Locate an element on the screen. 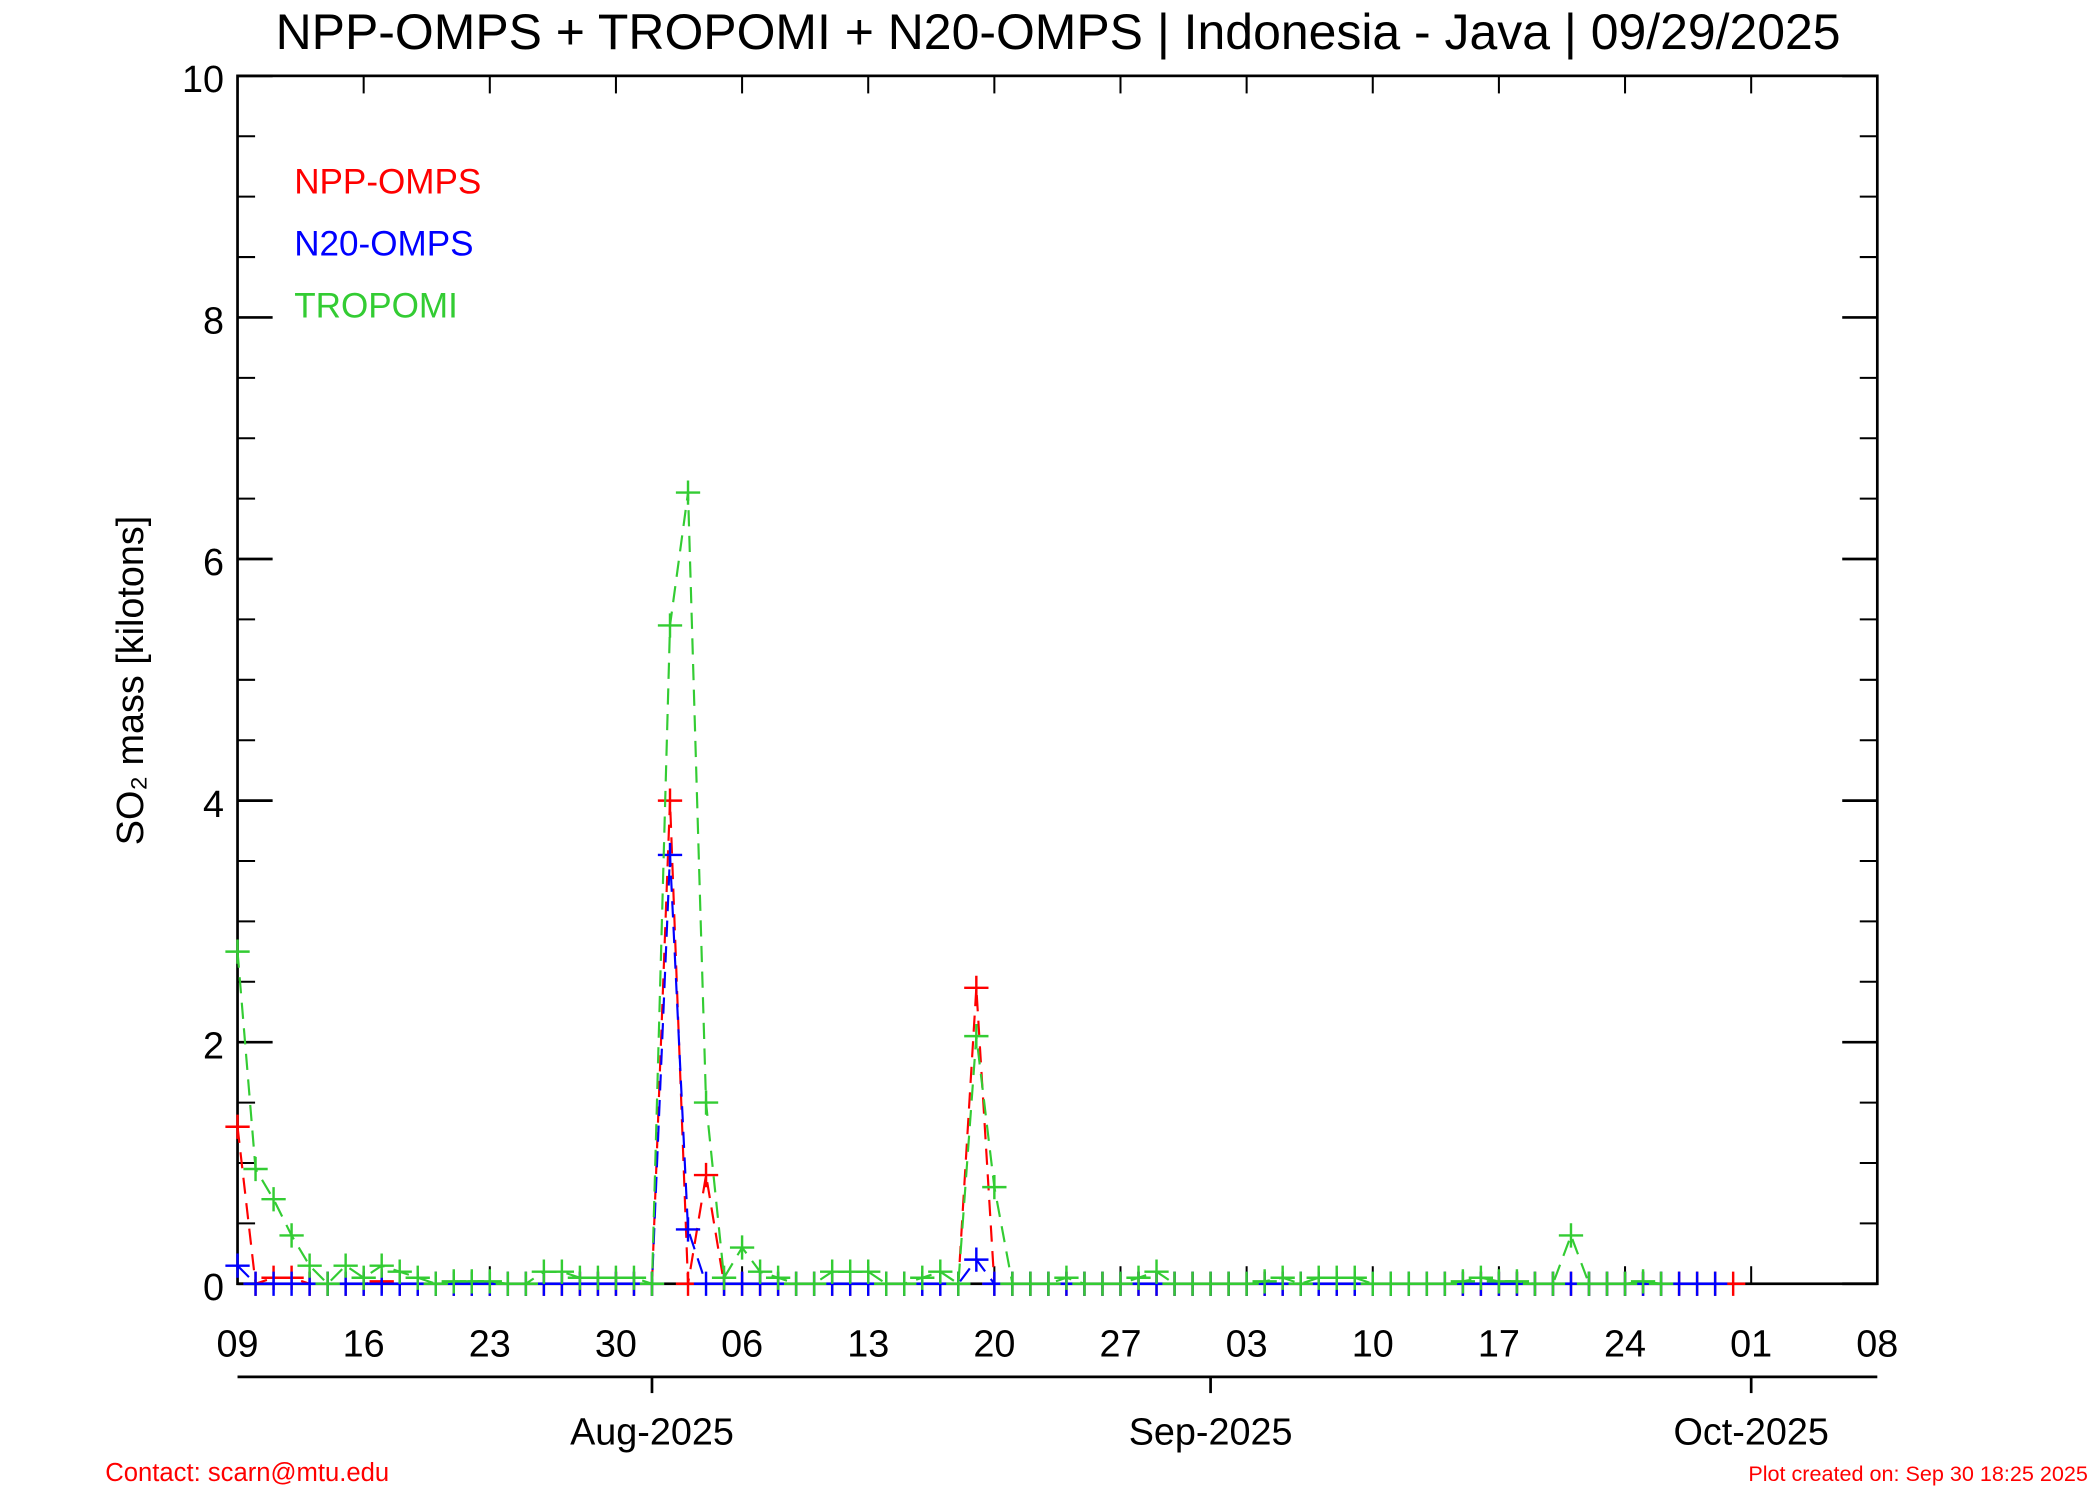 The image size is (2100, 1500). x-tick-label: 17 is located at coordinates (1499, 1345).